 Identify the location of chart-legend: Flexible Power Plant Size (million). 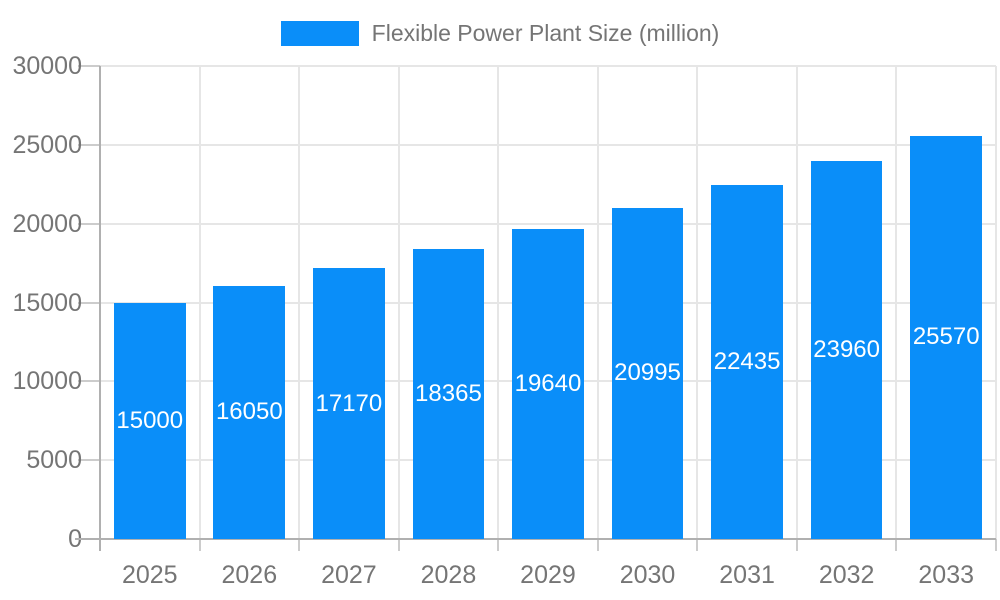
(500, 33).